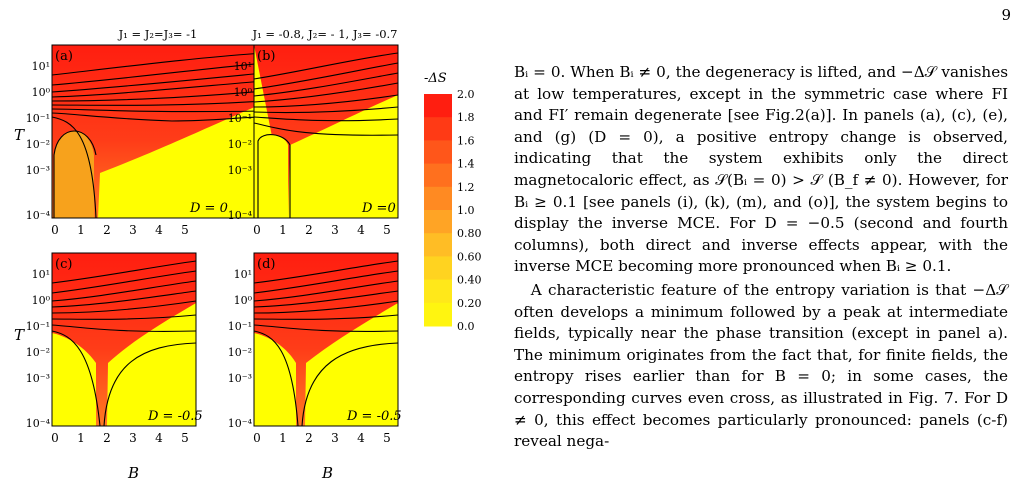 This screenshot has height=490, width=1021. What do you see at coordinates (374, 416) in the screenshot?
I see `panel-d-d-label: D = -0.5` at bounding box center [374, 416].